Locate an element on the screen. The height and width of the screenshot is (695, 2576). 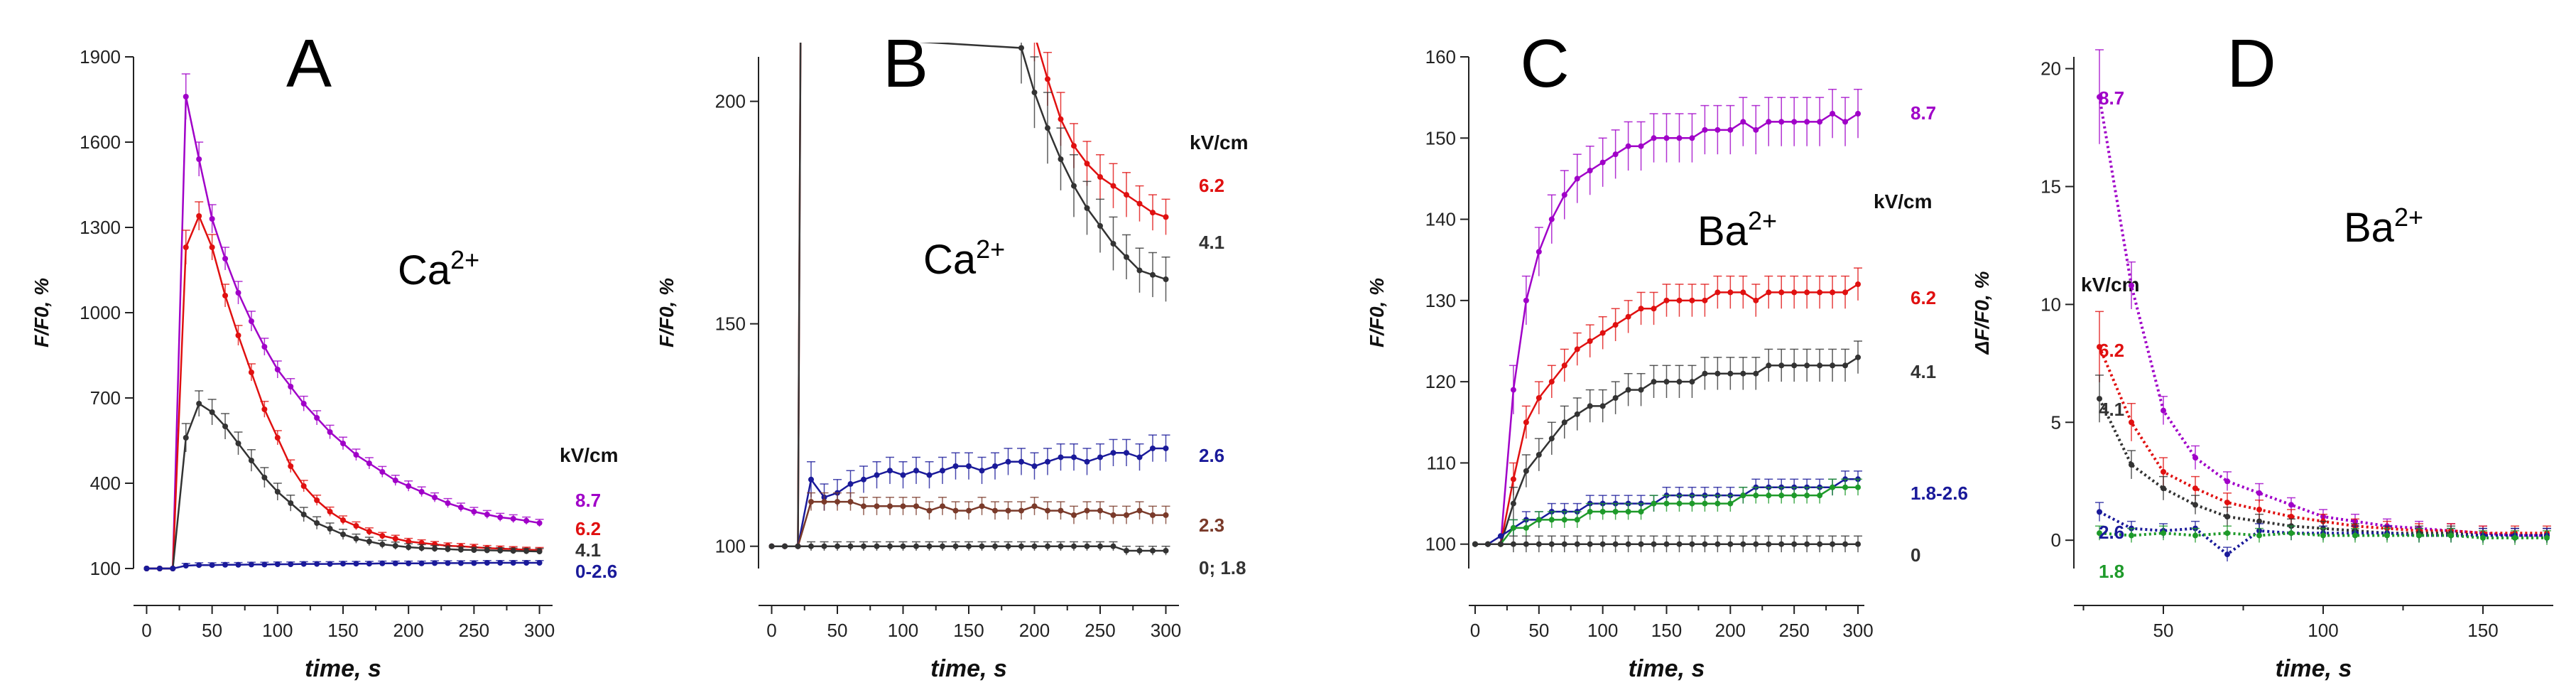
x-axis-title-B: time, s is located at coordinates (968, 668).